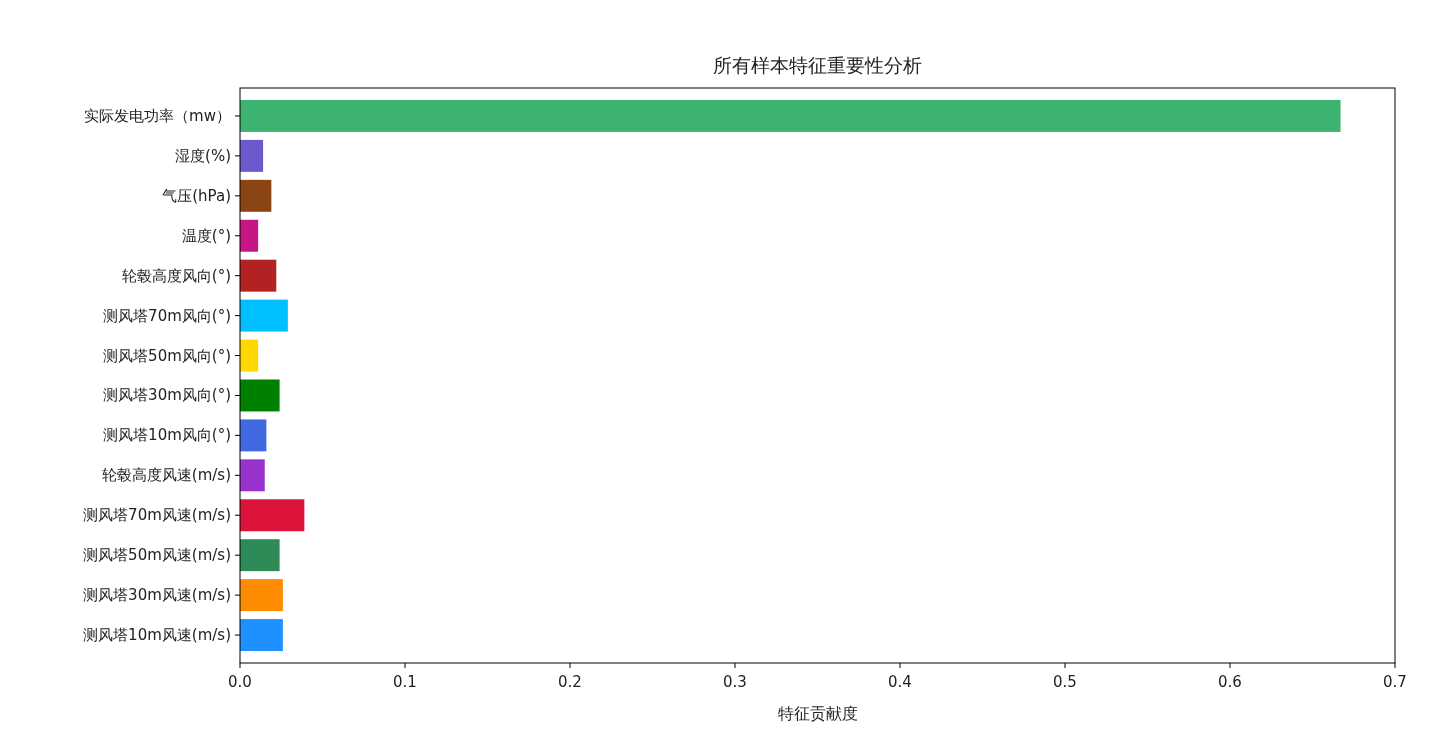 This screenshot has height=732, width=1433. I want to click on x-tick-label: 0.4, so click(900, 682).